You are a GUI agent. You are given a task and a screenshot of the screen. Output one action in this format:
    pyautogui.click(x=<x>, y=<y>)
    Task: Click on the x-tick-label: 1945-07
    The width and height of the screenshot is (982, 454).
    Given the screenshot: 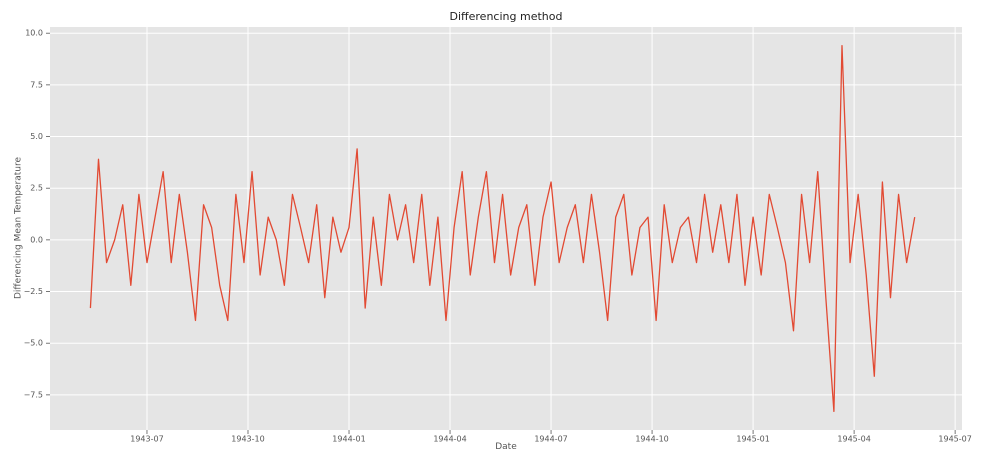 What is the action you would take?
    pyautogui.click(x=954, y=439)
    